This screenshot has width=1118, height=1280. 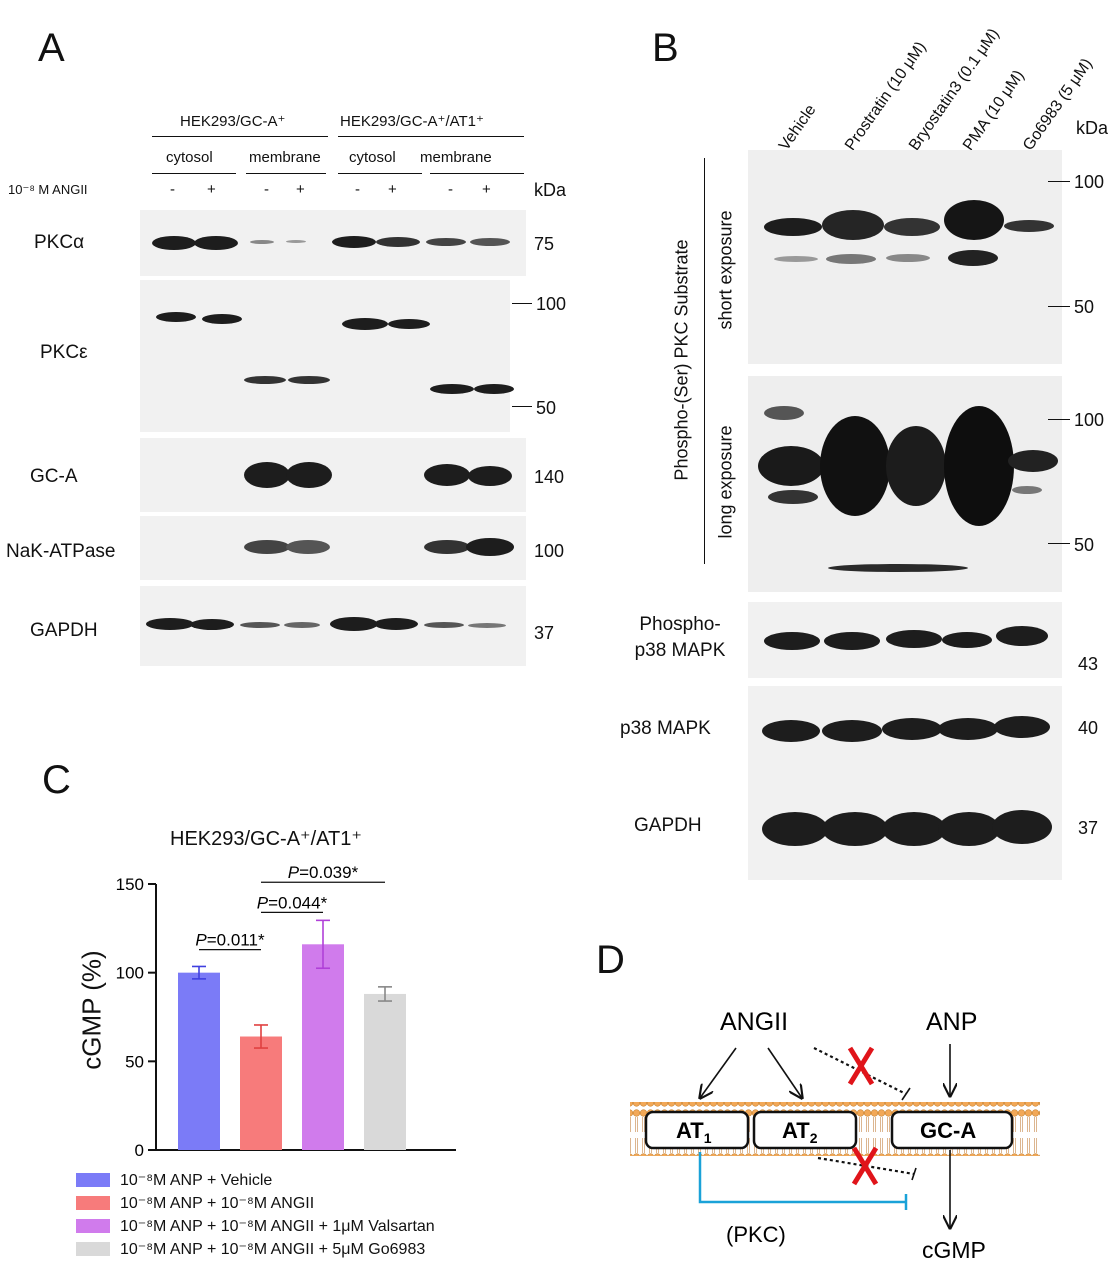 What do you see at coordinates (914, 1174) in the screenshot?
I see `inhibition-bar-bottom` at bounding box center [914, 1174].